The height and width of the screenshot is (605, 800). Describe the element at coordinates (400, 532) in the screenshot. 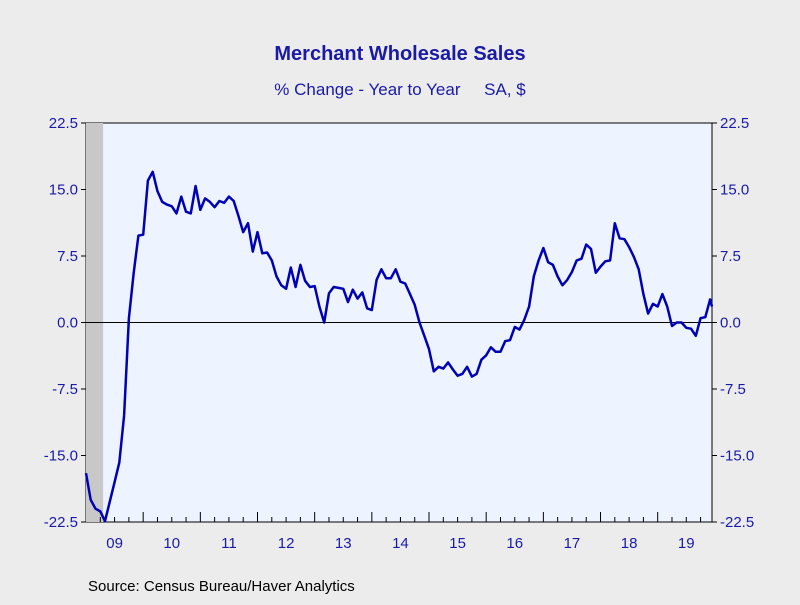

I see `x-axis: 09 10 11 12 13 14 15 16 17 18 19` at that location.